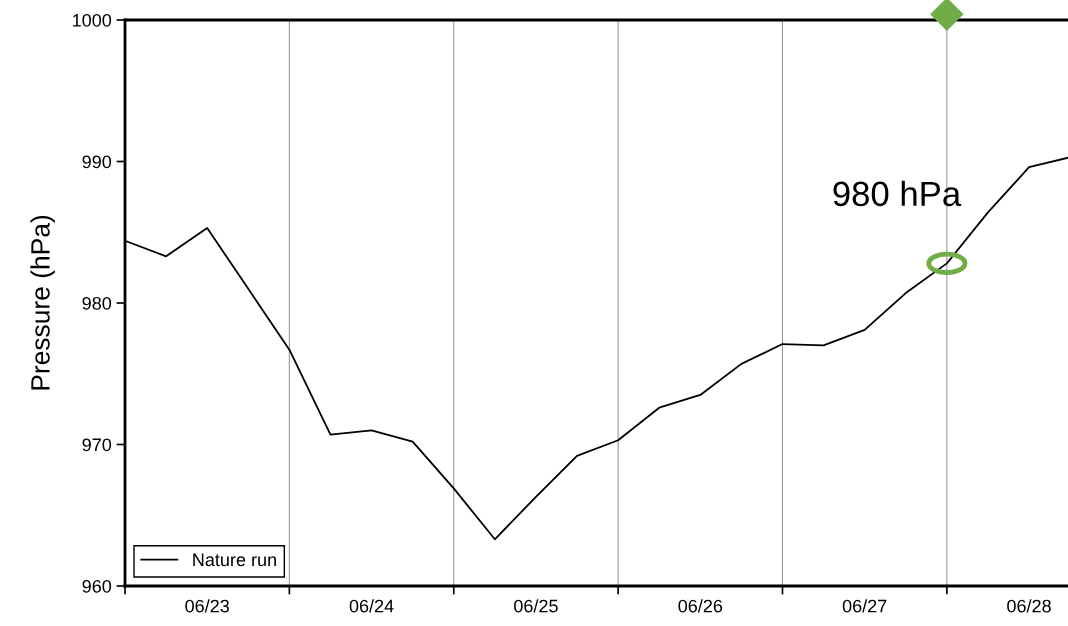 This screenshot has height=626, width=1068. Describe the element at coordinates (207, 606) in the screenshot. I see `x-tick-label: 06/23` at that location.